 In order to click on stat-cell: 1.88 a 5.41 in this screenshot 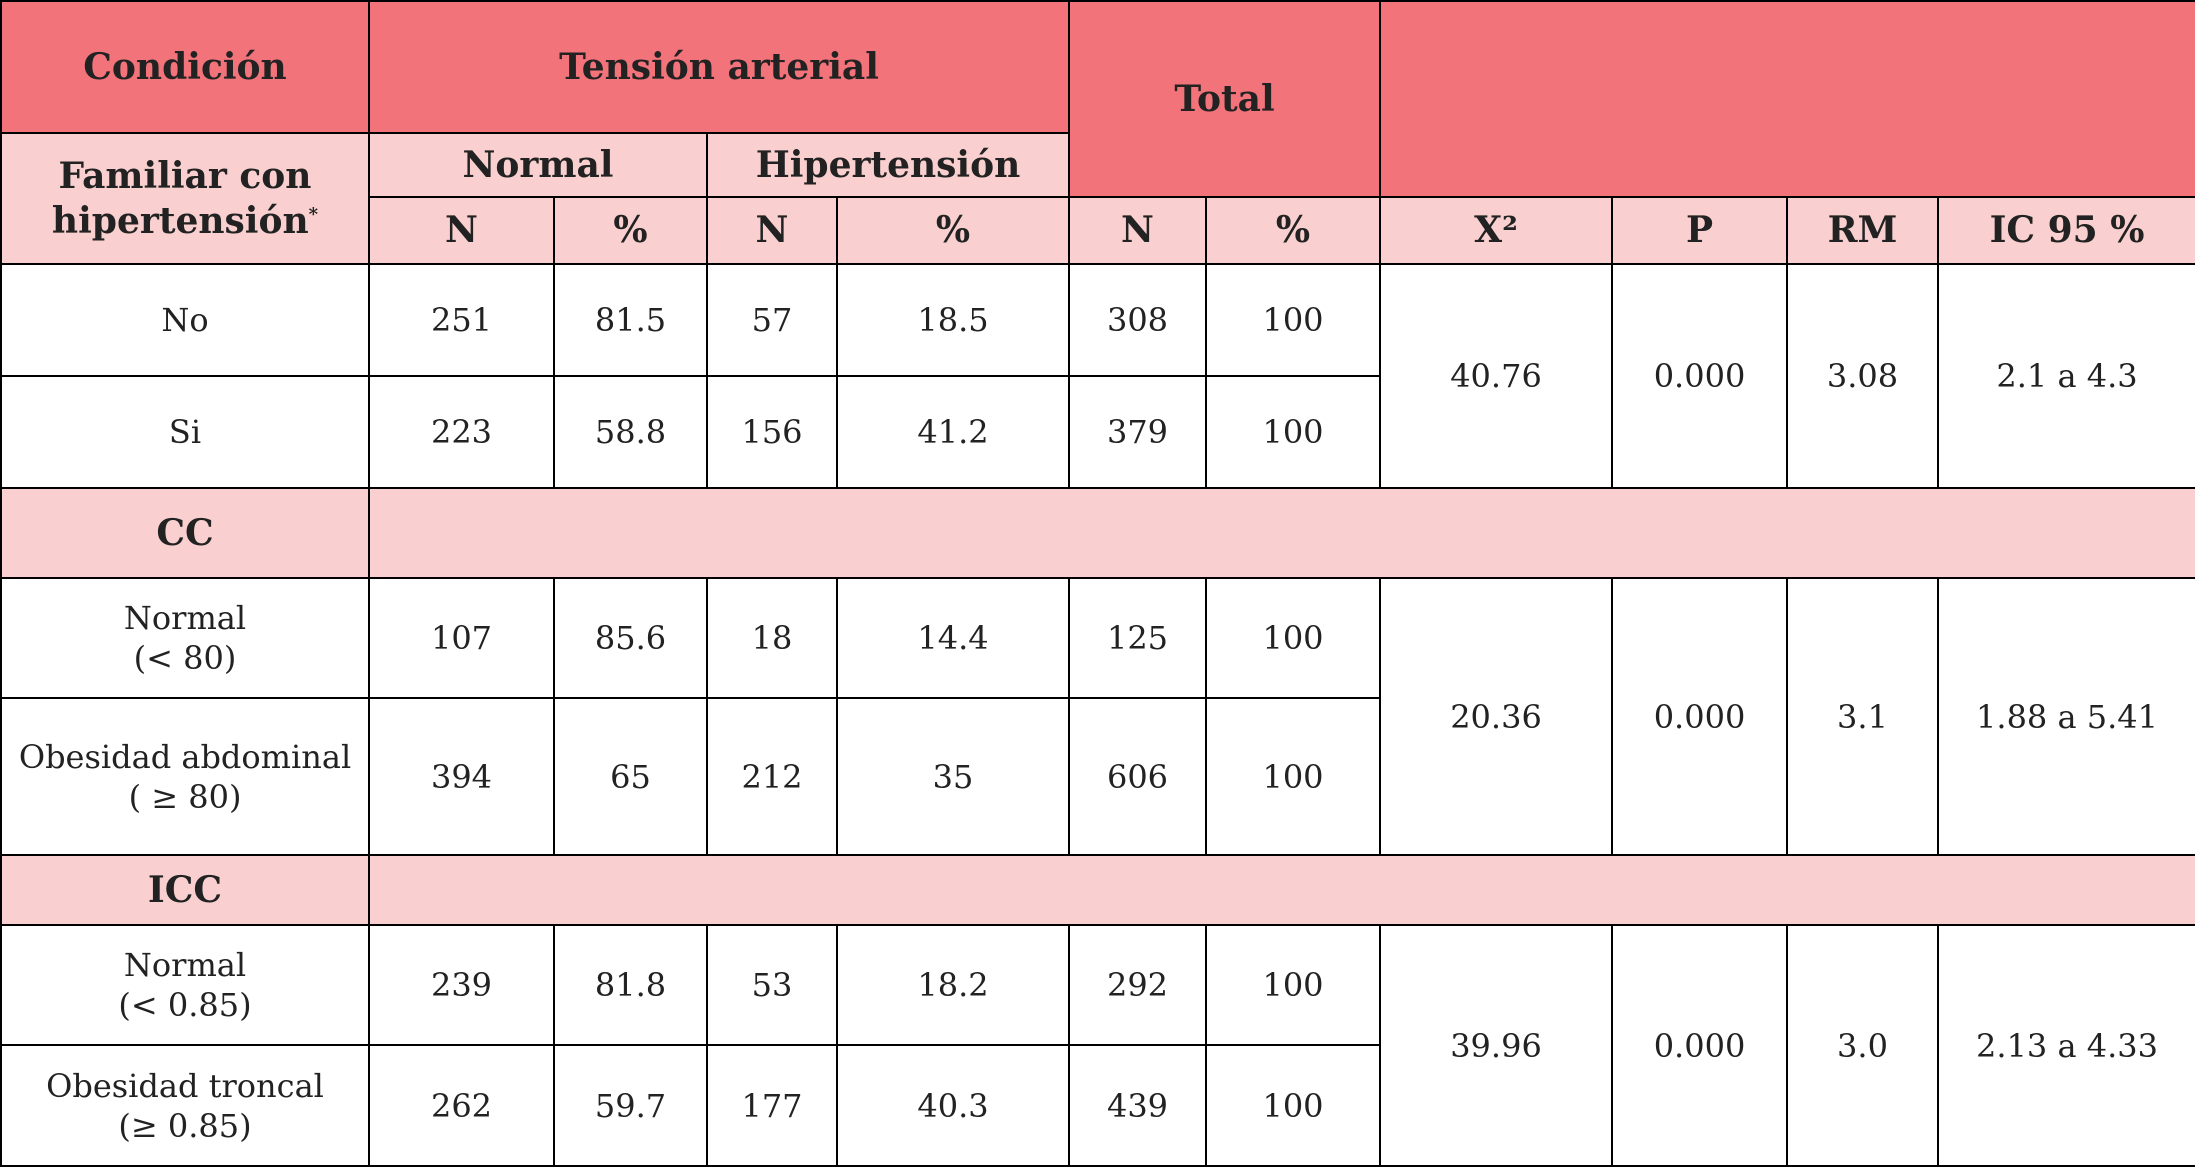, I will do `click(2066, 716)`.